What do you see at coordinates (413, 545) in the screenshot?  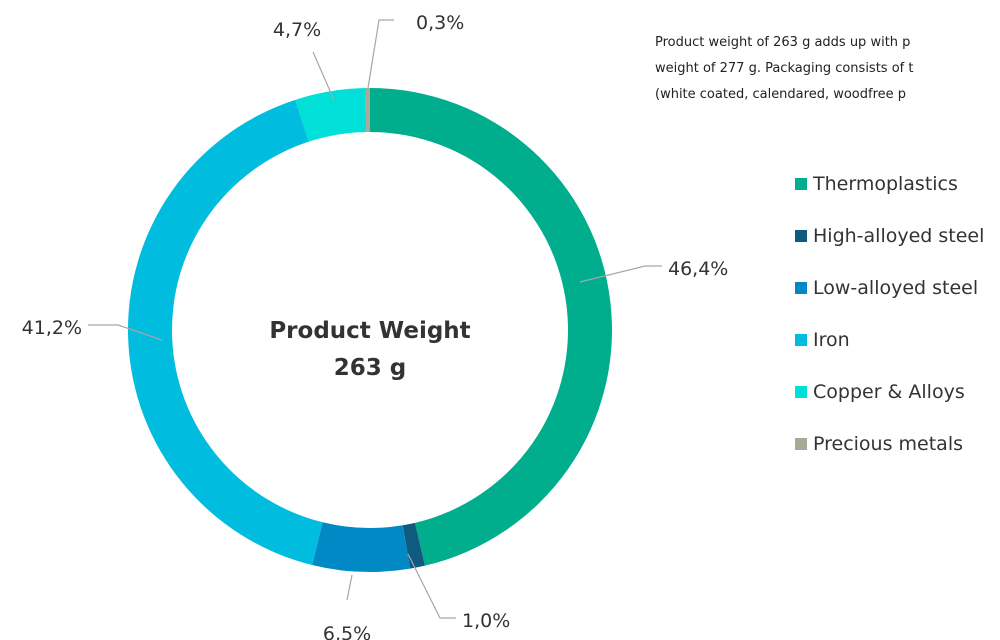 I see `donut-slice-high-alloyed-steel` at bounding box center [413, 545].